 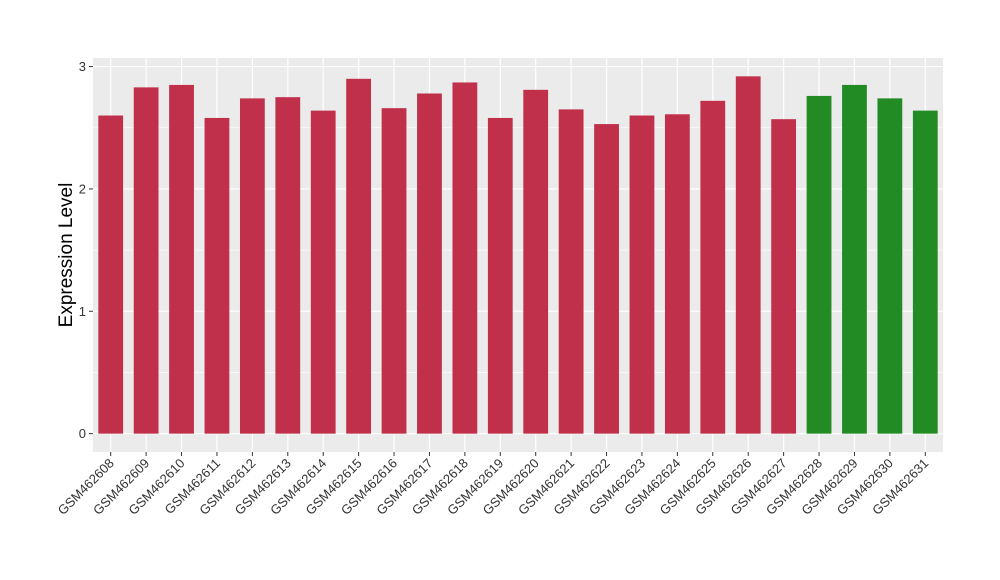 What do you see at coordinates (82, 433) in the screenshot?
I see `y-tick-label: 0` at bounding box center [82, 433].